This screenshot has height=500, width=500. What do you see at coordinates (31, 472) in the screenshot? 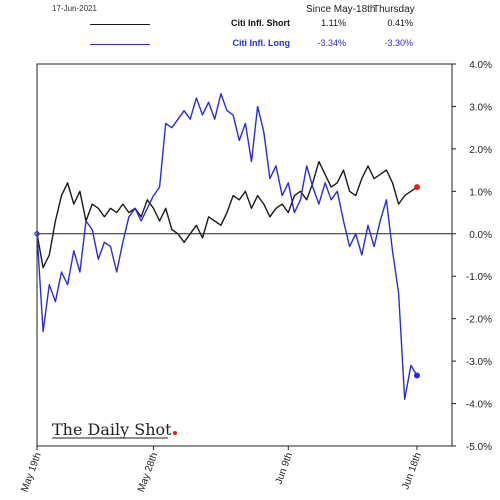
I see `x-tick-label: May 19th` at bounding box center [31, 472].